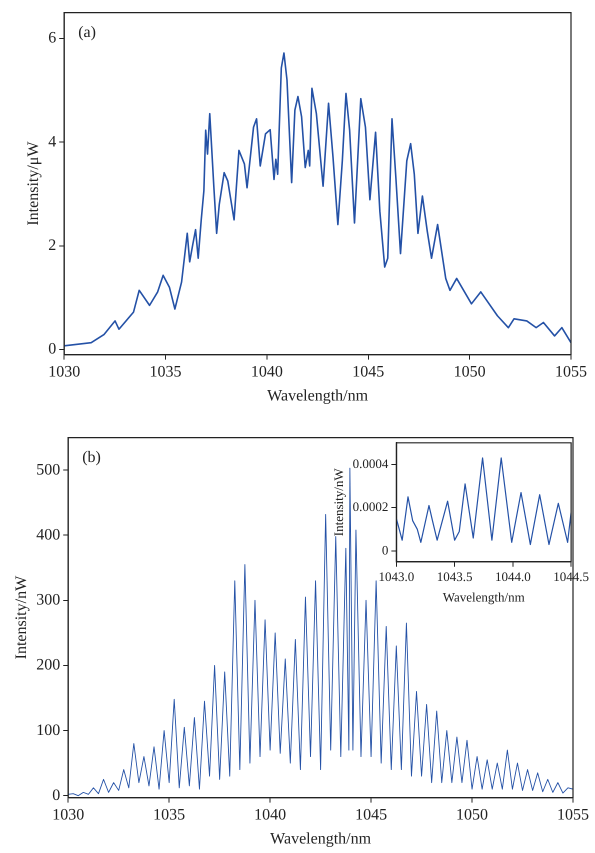 Image resolution: width=595 pixels, height=853 pixels. Describe the element at coordinates (91, 457) in the screenshot. I see `annotation: (b)` at that location.